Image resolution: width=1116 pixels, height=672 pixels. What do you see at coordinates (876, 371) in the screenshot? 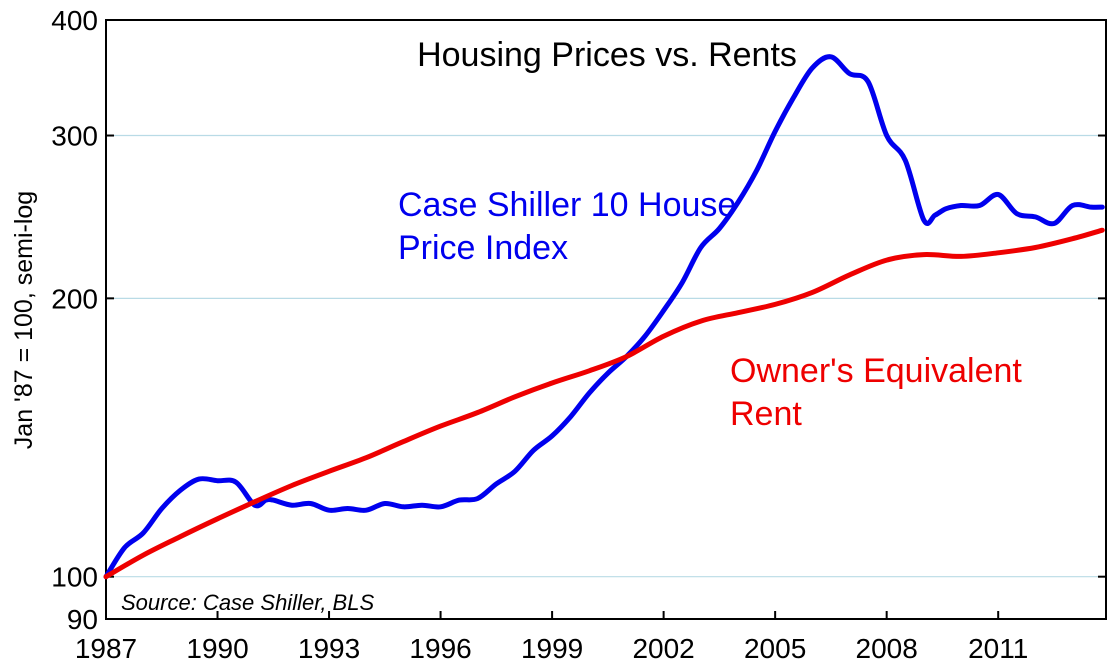
I see `series-label-oer-line1: Owner's Equivalent` at bounding box center [876, 371].